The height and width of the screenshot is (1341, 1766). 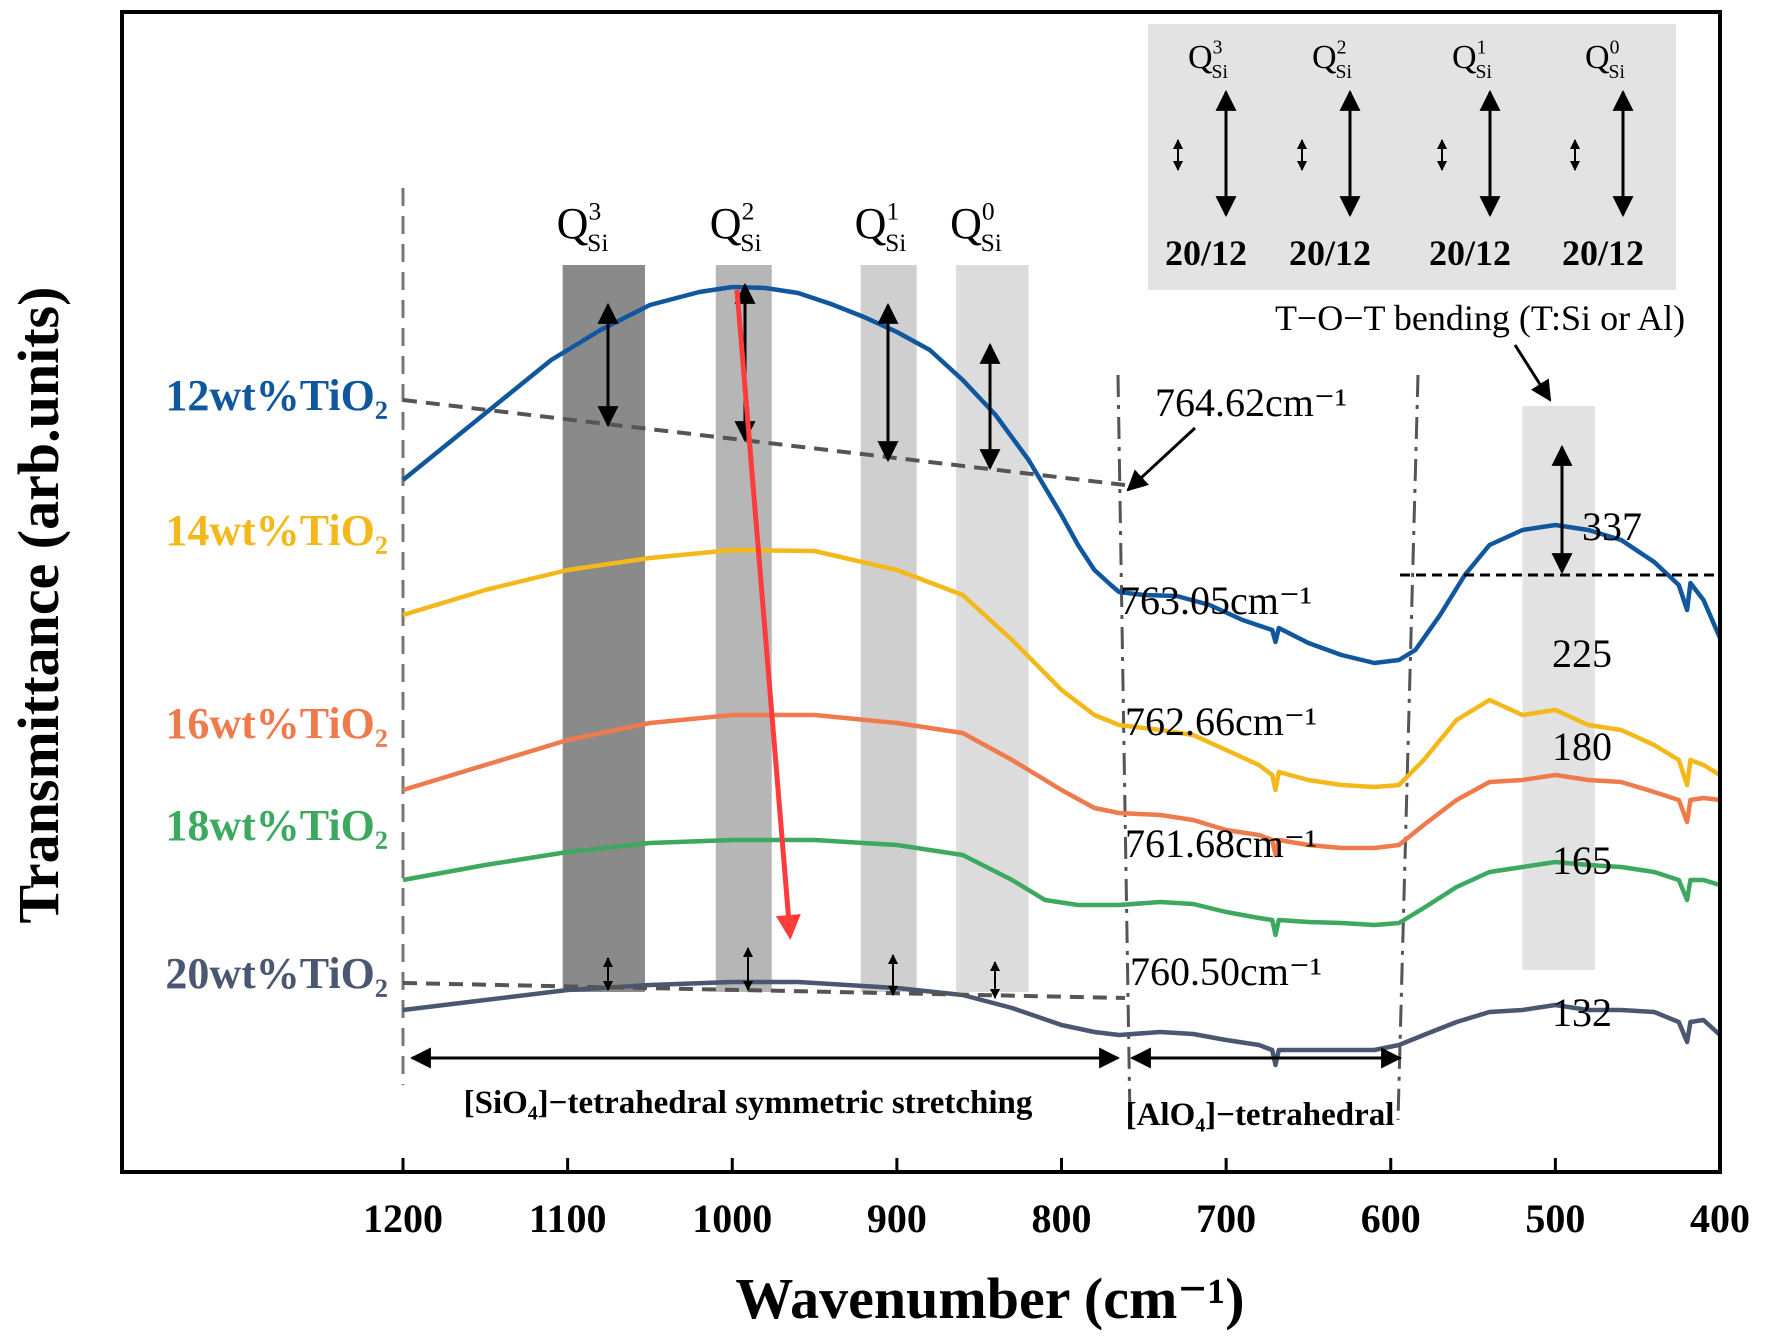 What do you see at coordinates (568, 1218) in the screenshot?
I see `x-tick-label-1100: 1100` at bounding box center [568, 1218].